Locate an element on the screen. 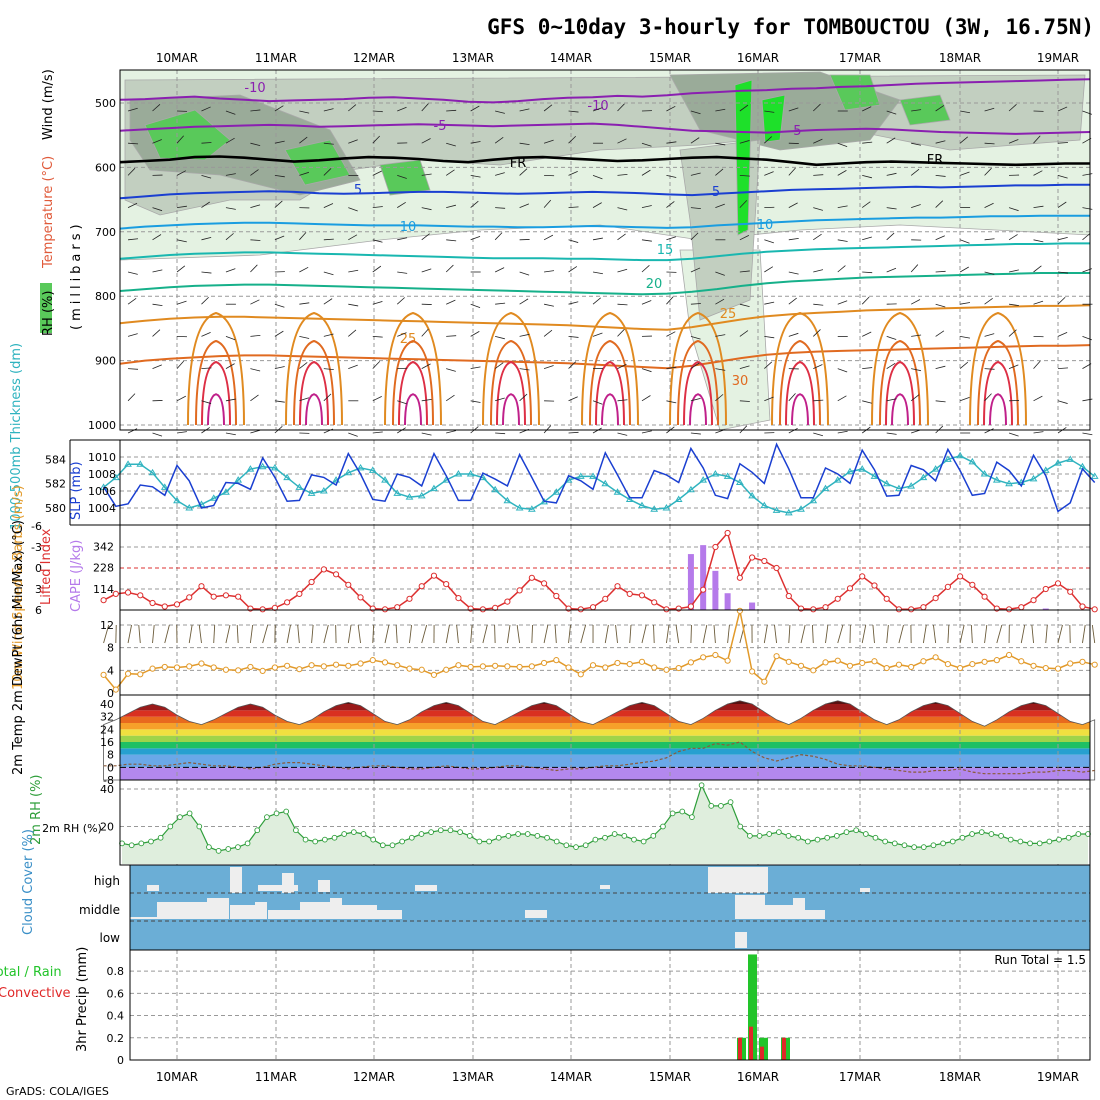 This screenshot has width=1100, height=1100. isotherm-label: 25 is located at coordinates (408, 339).